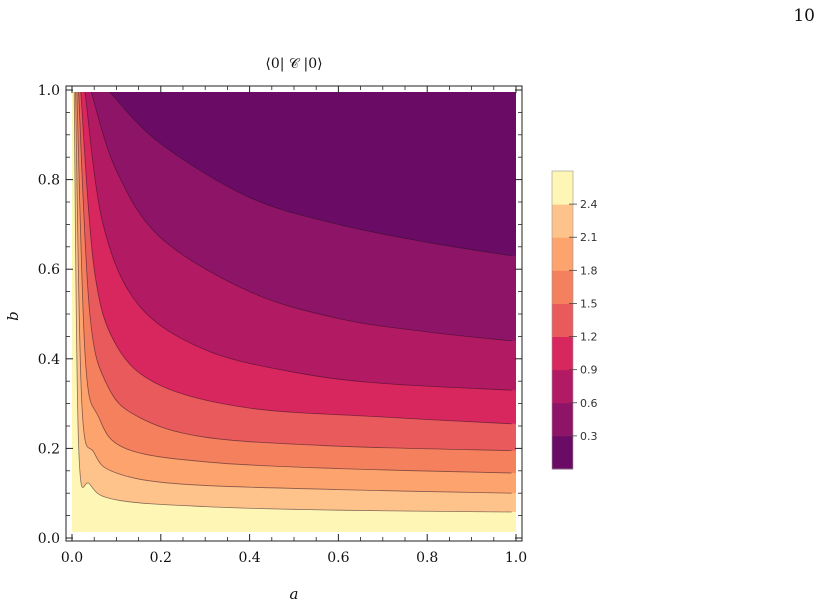 This screenshot has height=607, width=821. I want to click on y-tick-label: 0.6, so click(49, 270).